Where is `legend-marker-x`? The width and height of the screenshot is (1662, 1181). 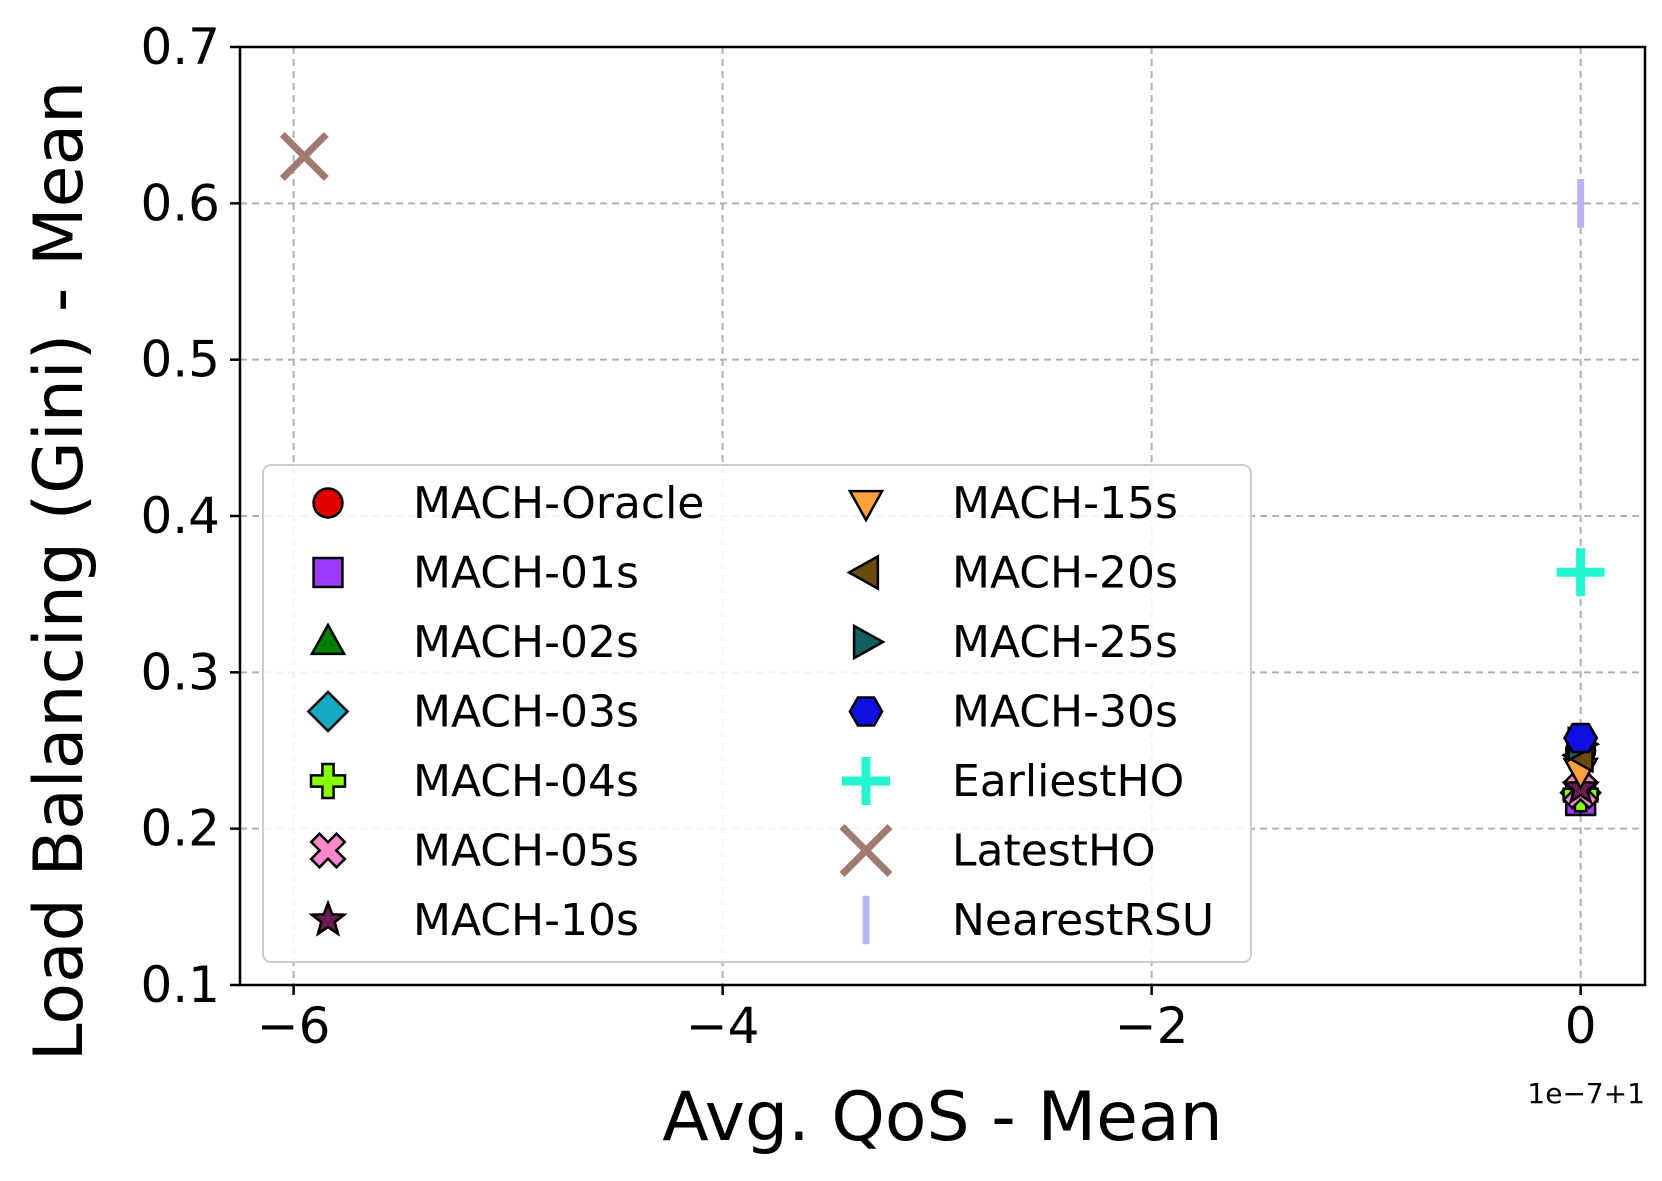
legend-marker-x is located at coordinates (866, 850).